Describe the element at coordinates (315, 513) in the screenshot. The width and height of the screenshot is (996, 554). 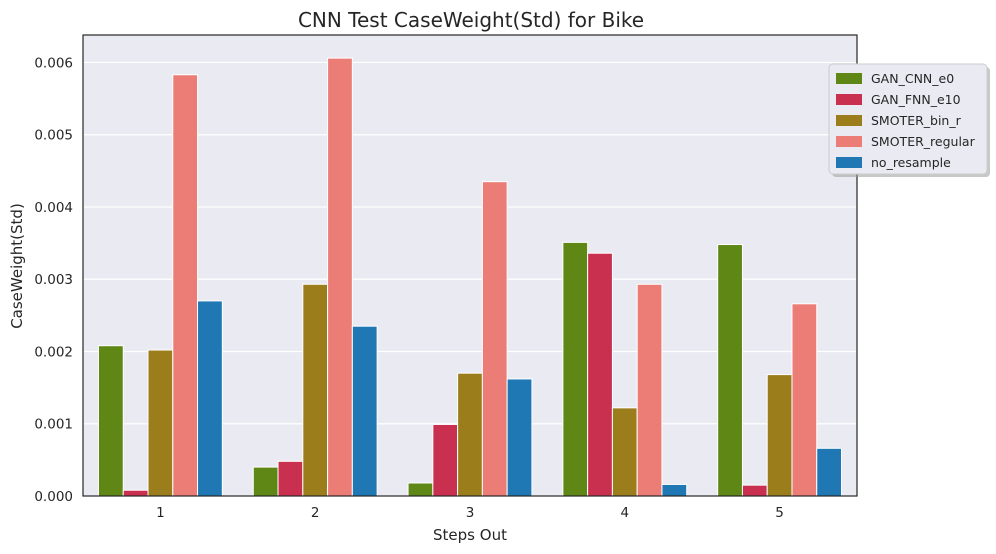
I see `x-tick-label: 2` at that location.